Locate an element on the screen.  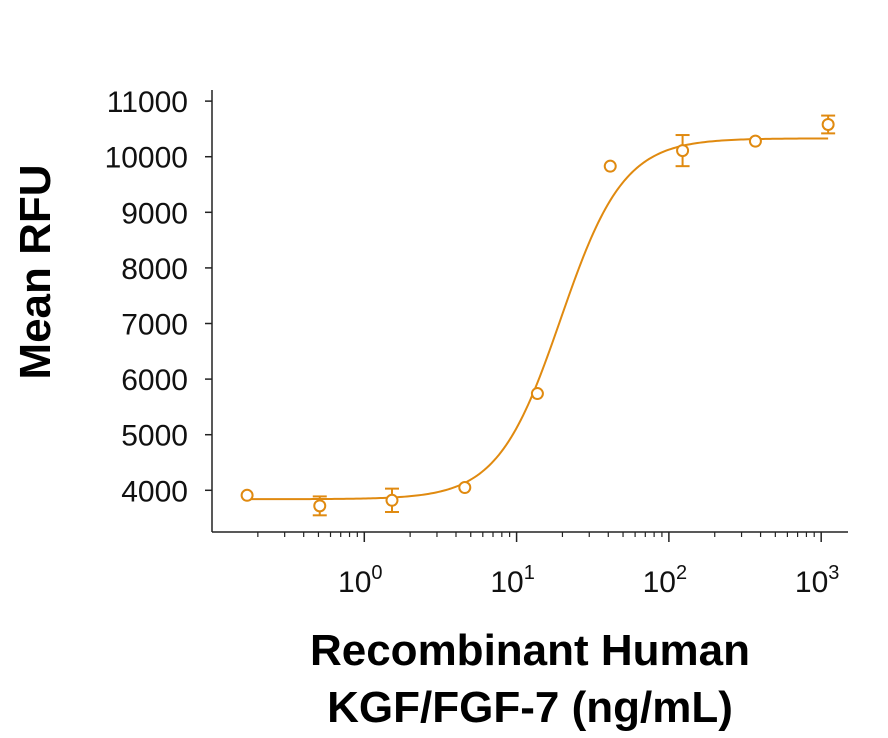
y-axis-title: Mean RFU is located at coordinates (35, 271).